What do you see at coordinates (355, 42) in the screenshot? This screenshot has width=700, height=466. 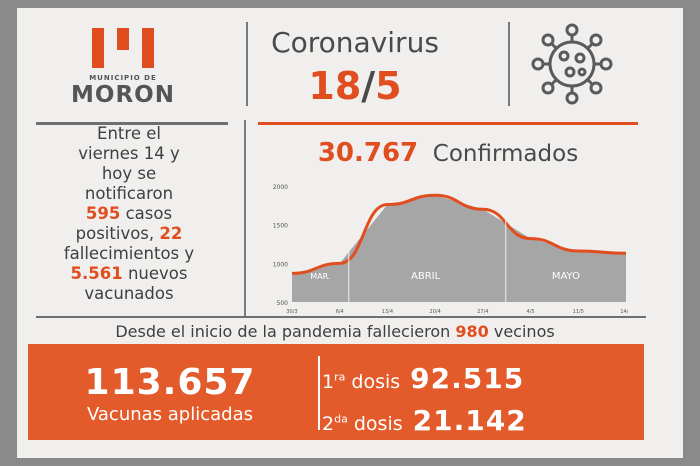 I see `page-title: Coronavirus` at bounding box center [355, 42].